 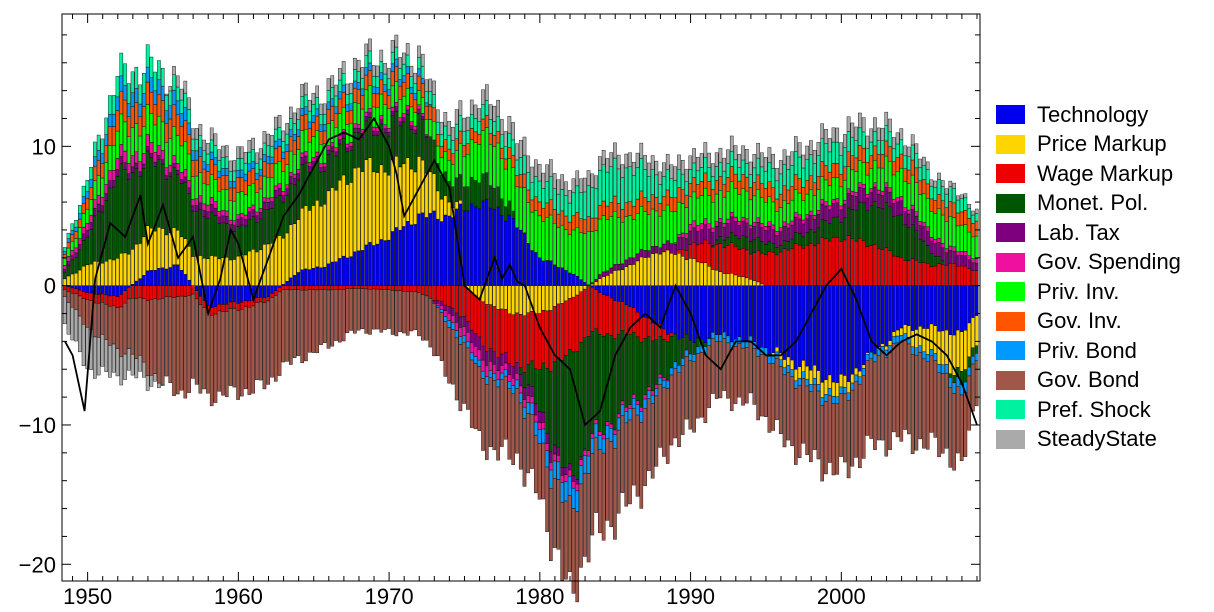 What do you see at coordinates (1010, 233) in the screenshot?
I see `legend-swatch` at bounding box center [1010, 233].